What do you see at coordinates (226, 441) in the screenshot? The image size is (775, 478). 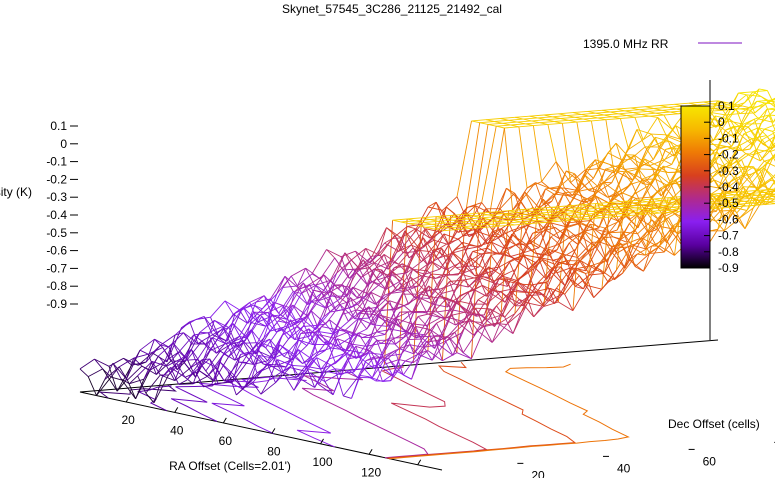 I see `x-tick-label: 60` at bounding box center [226, 441].